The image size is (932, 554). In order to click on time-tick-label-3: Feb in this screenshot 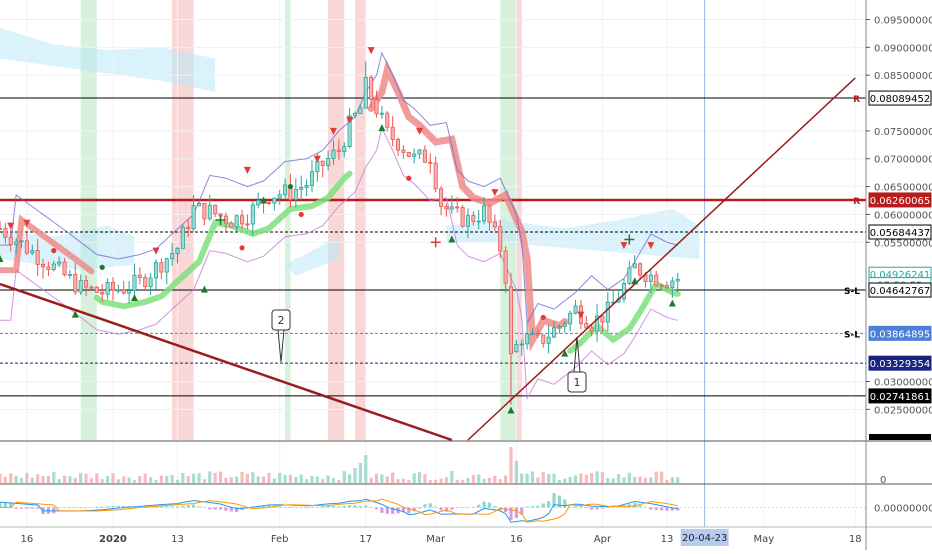, I will do `click(280, 539)`.